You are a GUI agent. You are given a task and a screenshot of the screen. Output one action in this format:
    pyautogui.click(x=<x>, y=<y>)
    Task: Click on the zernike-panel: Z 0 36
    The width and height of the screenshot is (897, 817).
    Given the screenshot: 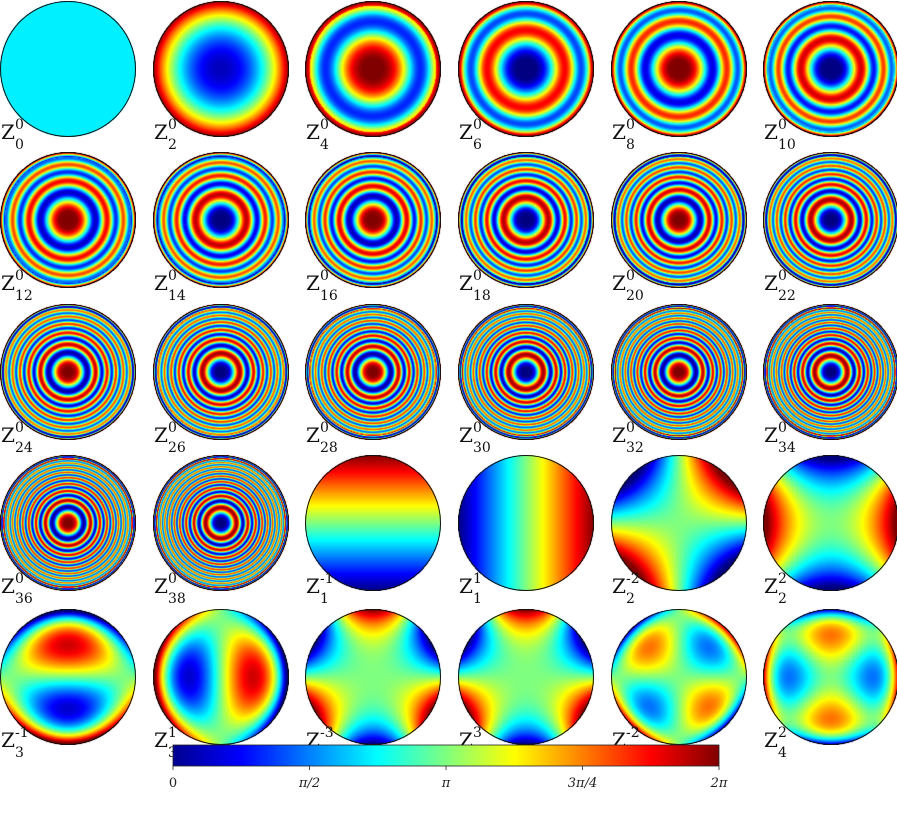 What is the action you would take?
    pyautogui.click(x=68, y=531)
    